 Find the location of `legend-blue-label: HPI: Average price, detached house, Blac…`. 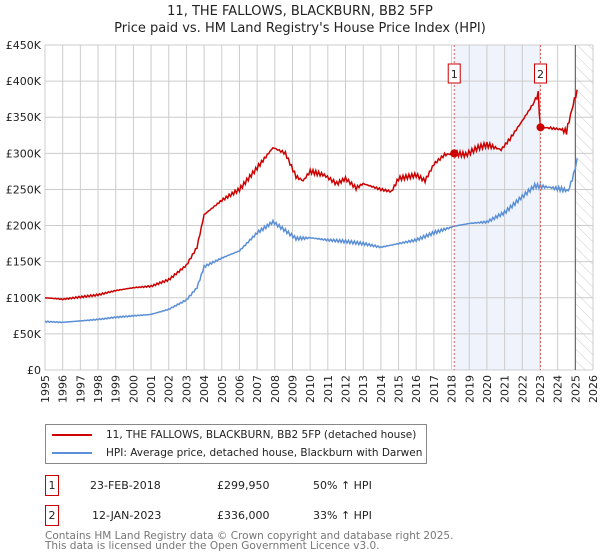

legend-blue-label: HPI: Average price, detached house, Blac… is located at coordinates (264, 453).